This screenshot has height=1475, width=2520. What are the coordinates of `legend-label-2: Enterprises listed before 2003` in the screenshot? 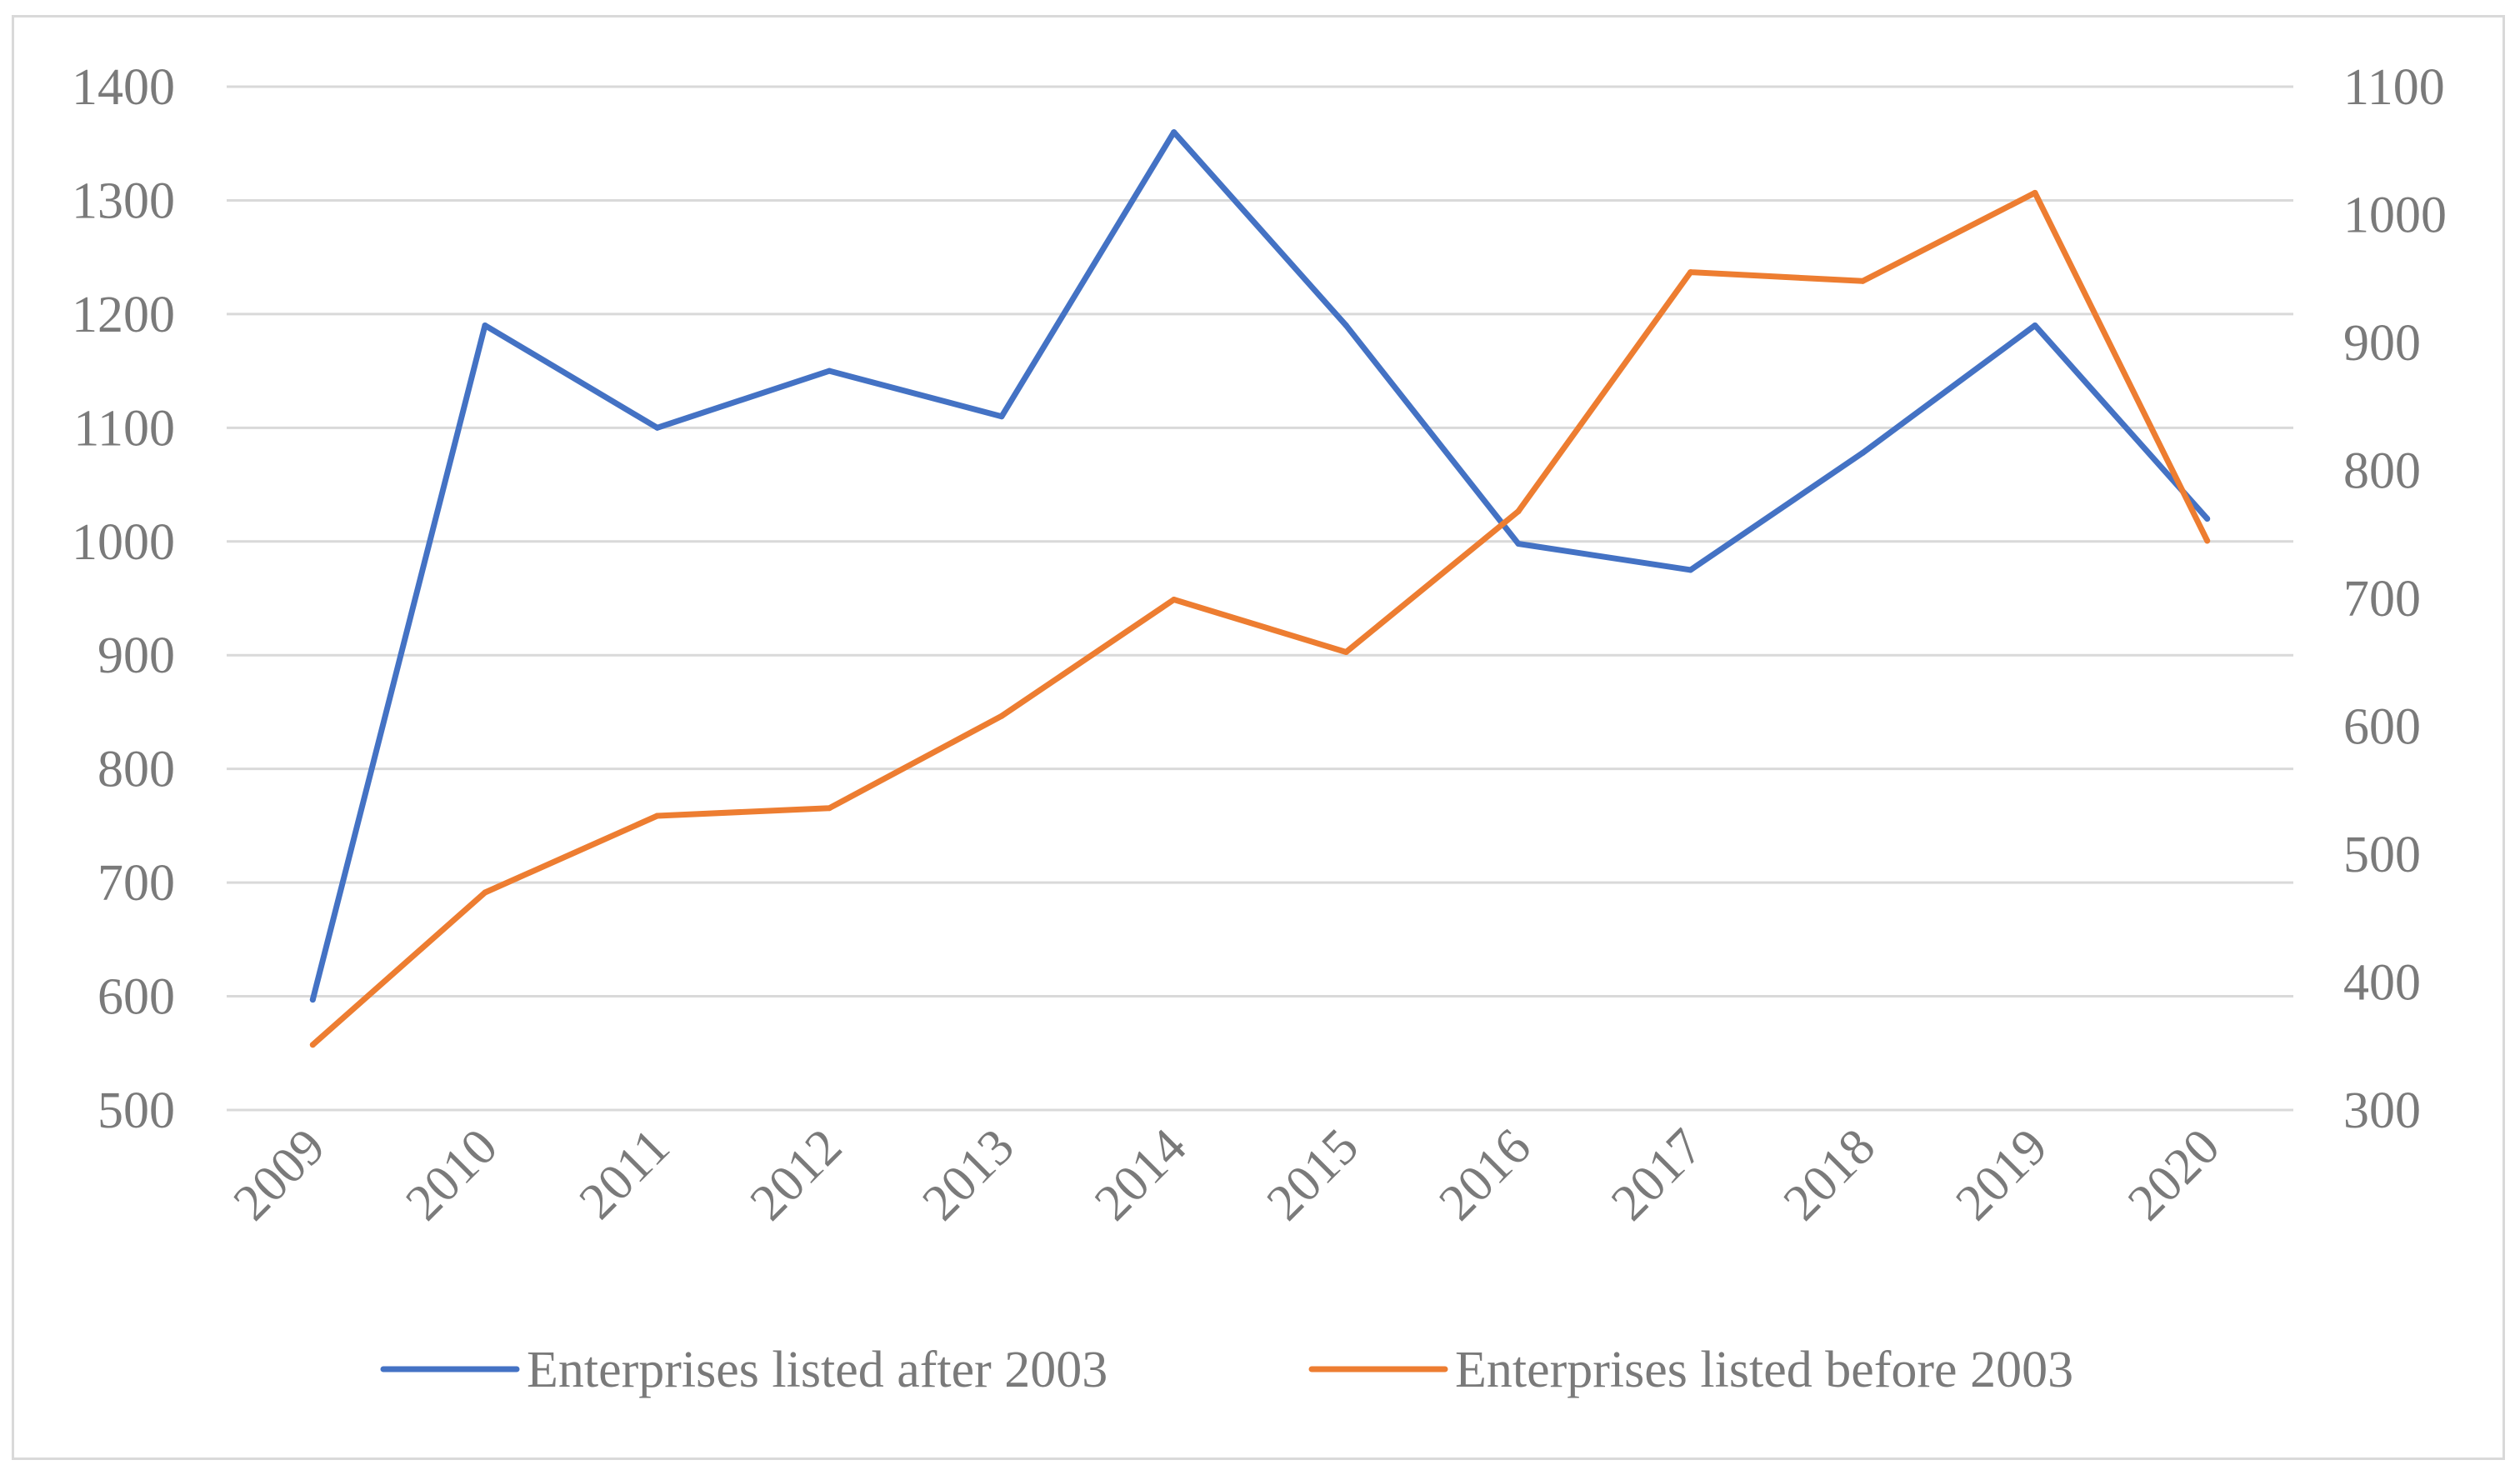 It's located at (1764, 1370).